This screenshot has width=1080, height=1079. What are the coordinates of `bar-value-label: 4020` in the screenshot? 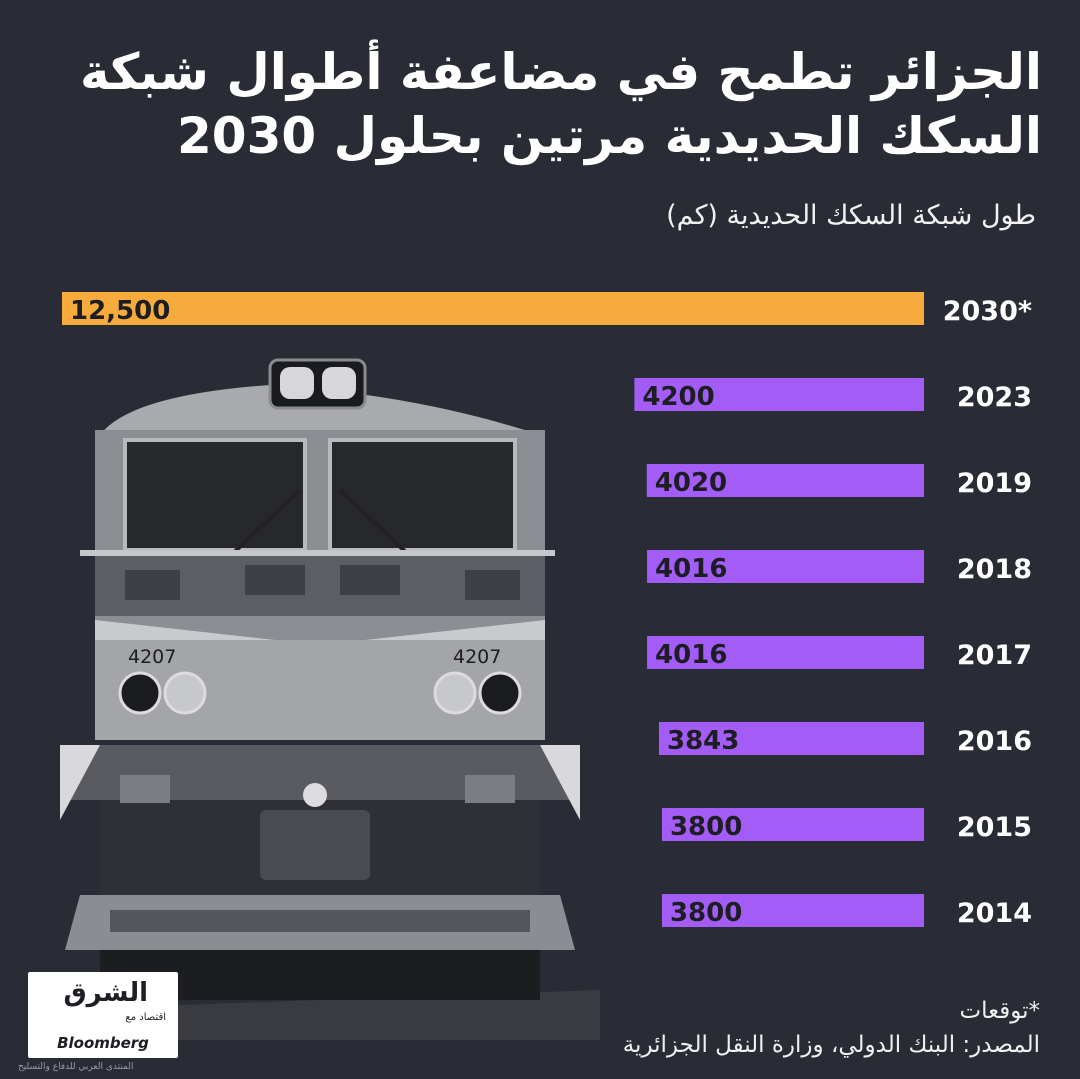 It's located at (691, 483).